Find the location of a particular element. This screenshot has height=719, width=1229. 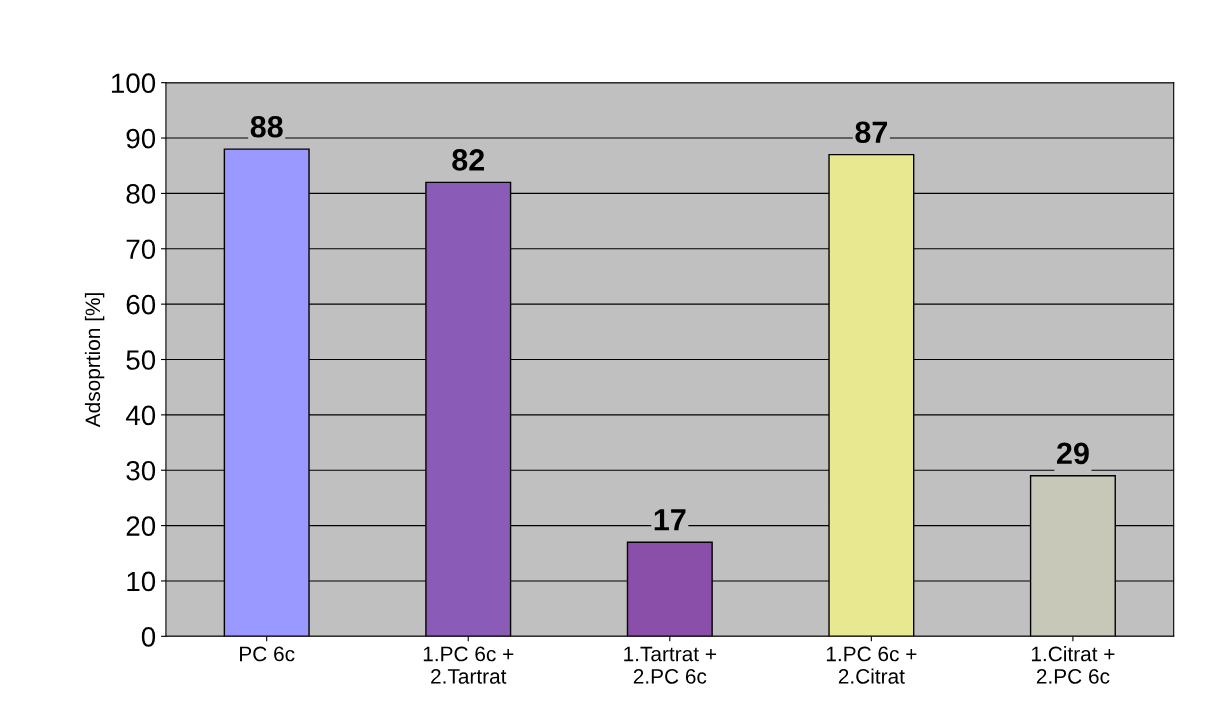

data-label: 87 is located at coordinates (871, 132).